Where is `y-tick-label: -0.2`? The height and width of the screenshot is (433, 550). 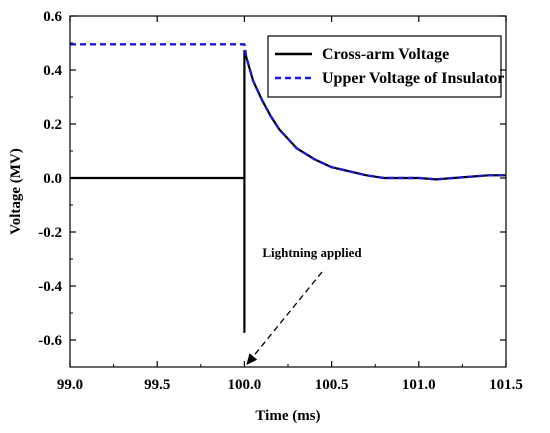 y-tick-label: -0.2 is located at coordinates (50, 233).